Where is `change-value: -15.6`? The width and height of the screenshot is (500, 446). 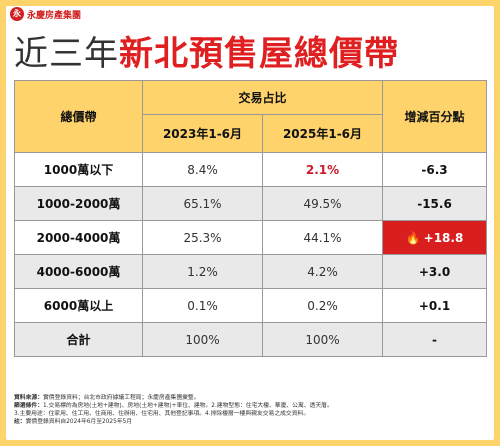 change-value: -15.6 is located at coordinates (435, 203).